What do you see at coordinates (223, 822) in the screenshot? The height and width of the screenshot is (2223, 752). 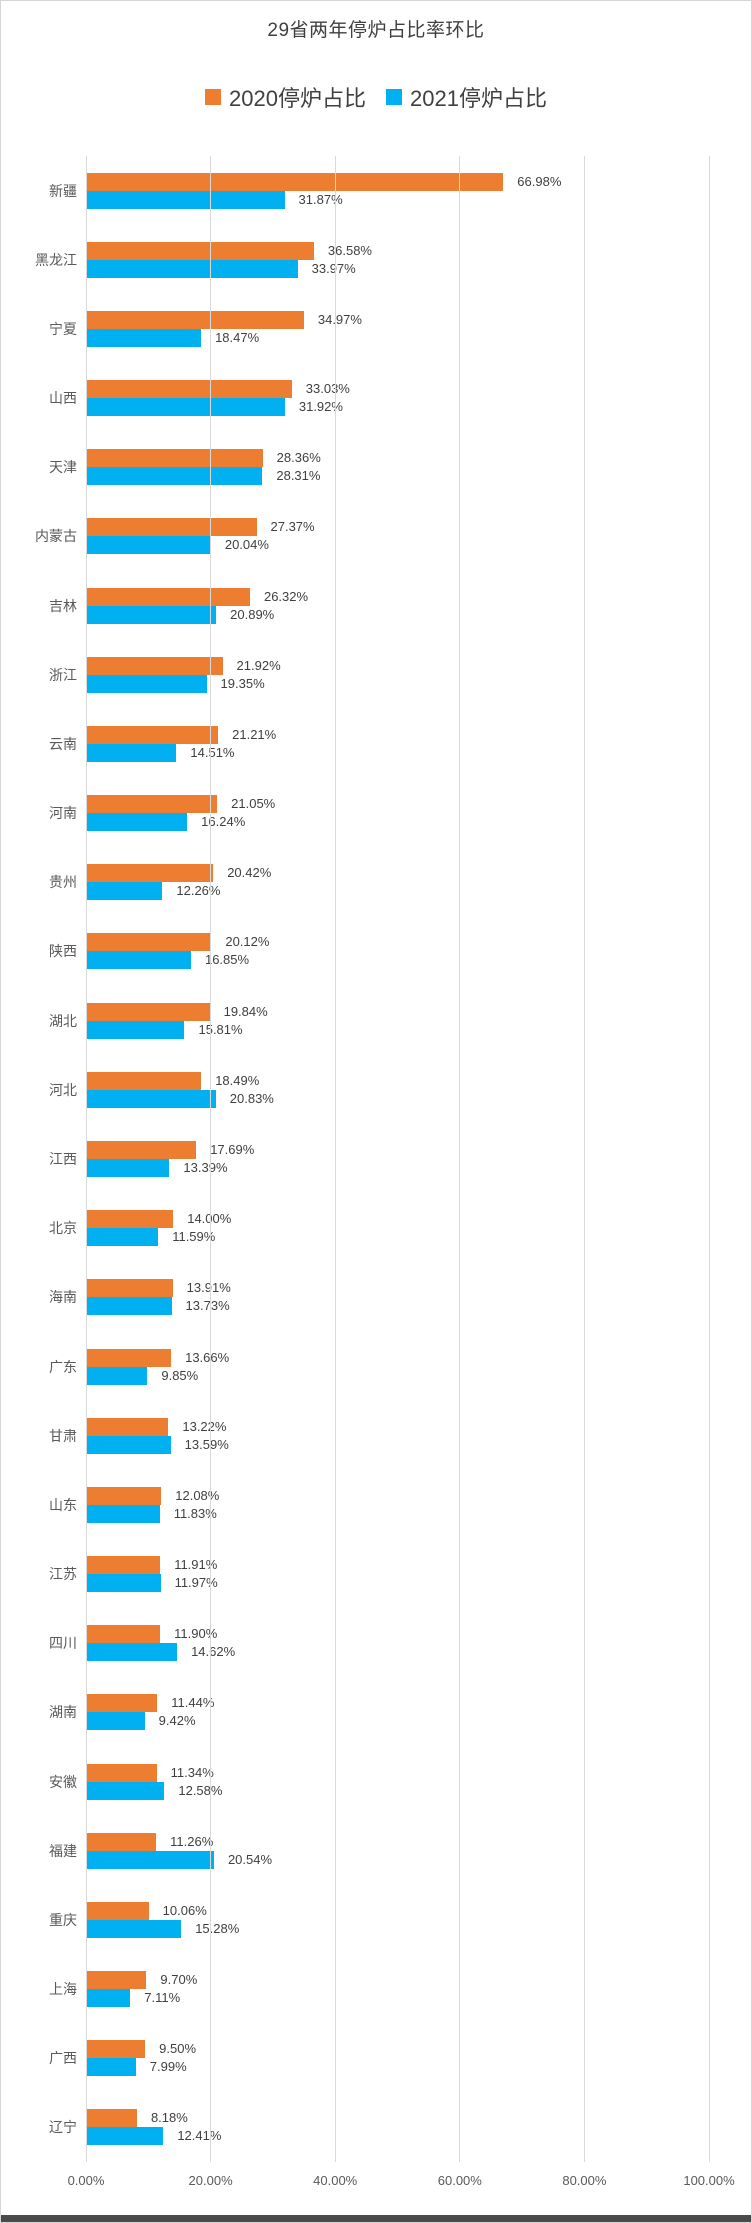 I see `value-label-2021: 16.24%` at bounding box center [223, 822].